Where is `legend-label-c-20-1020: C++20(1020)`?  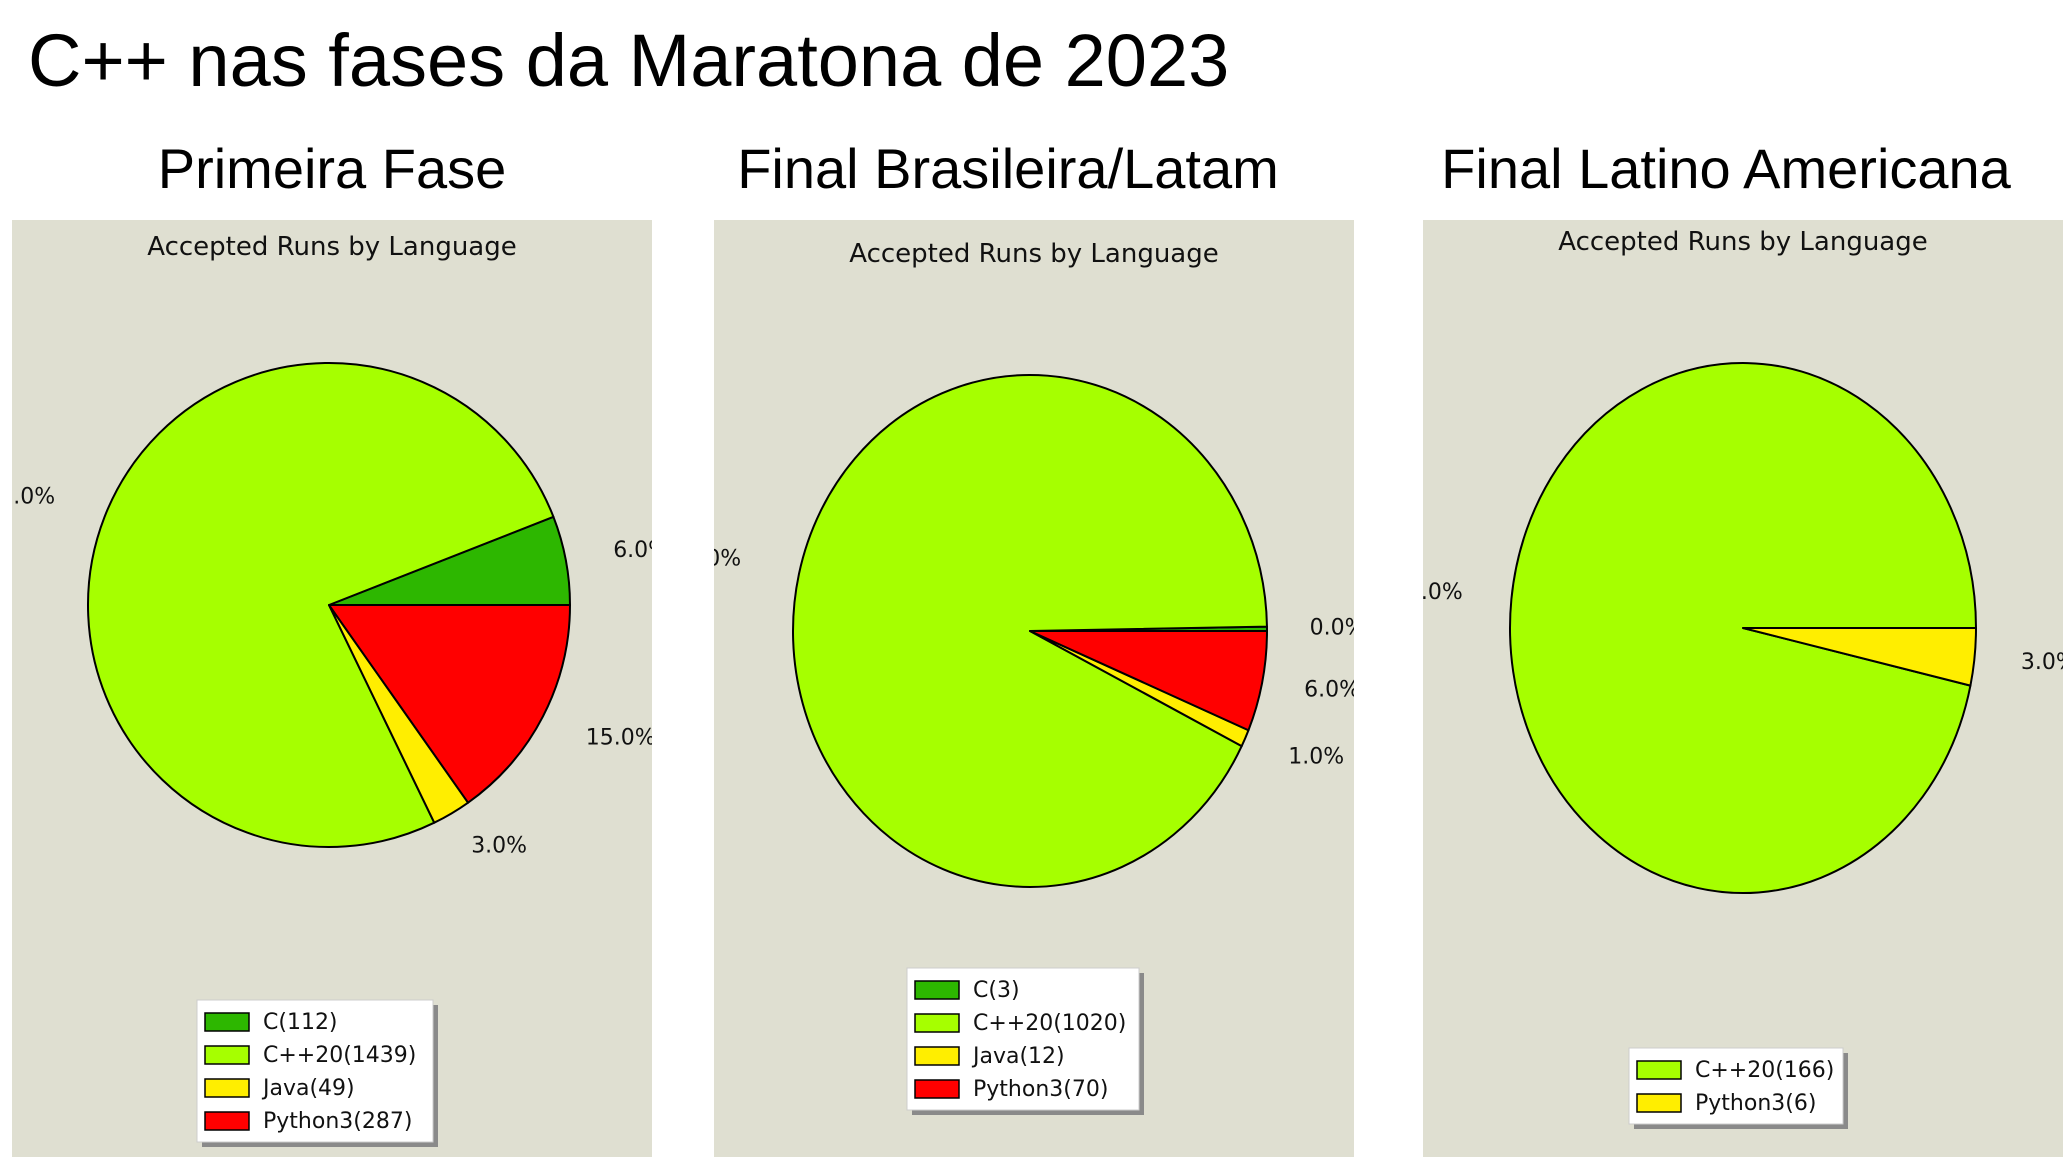 legend-label-c-20-1020: C++20(1020) is located at coordinates (1049, 1023).